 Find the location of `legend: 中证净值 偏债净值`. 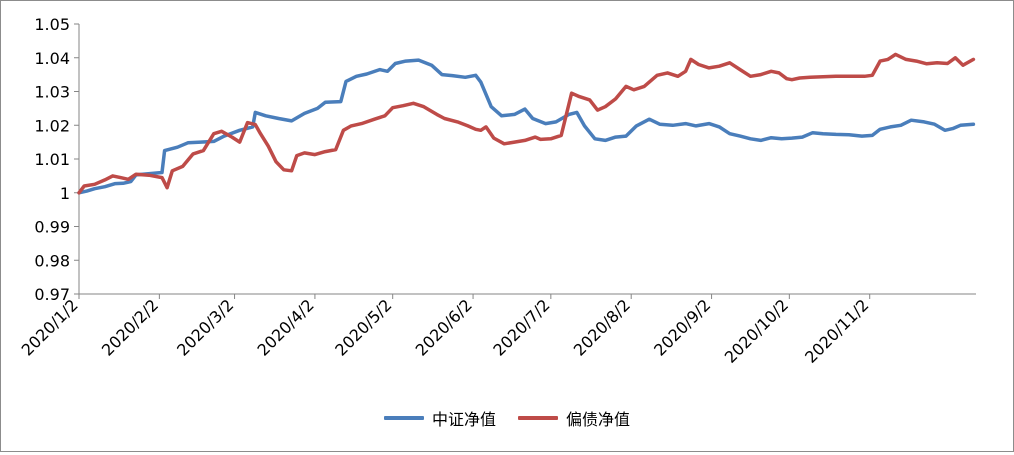

legend: 中证净值 偏债净值 is located at coordinates (507, 418).